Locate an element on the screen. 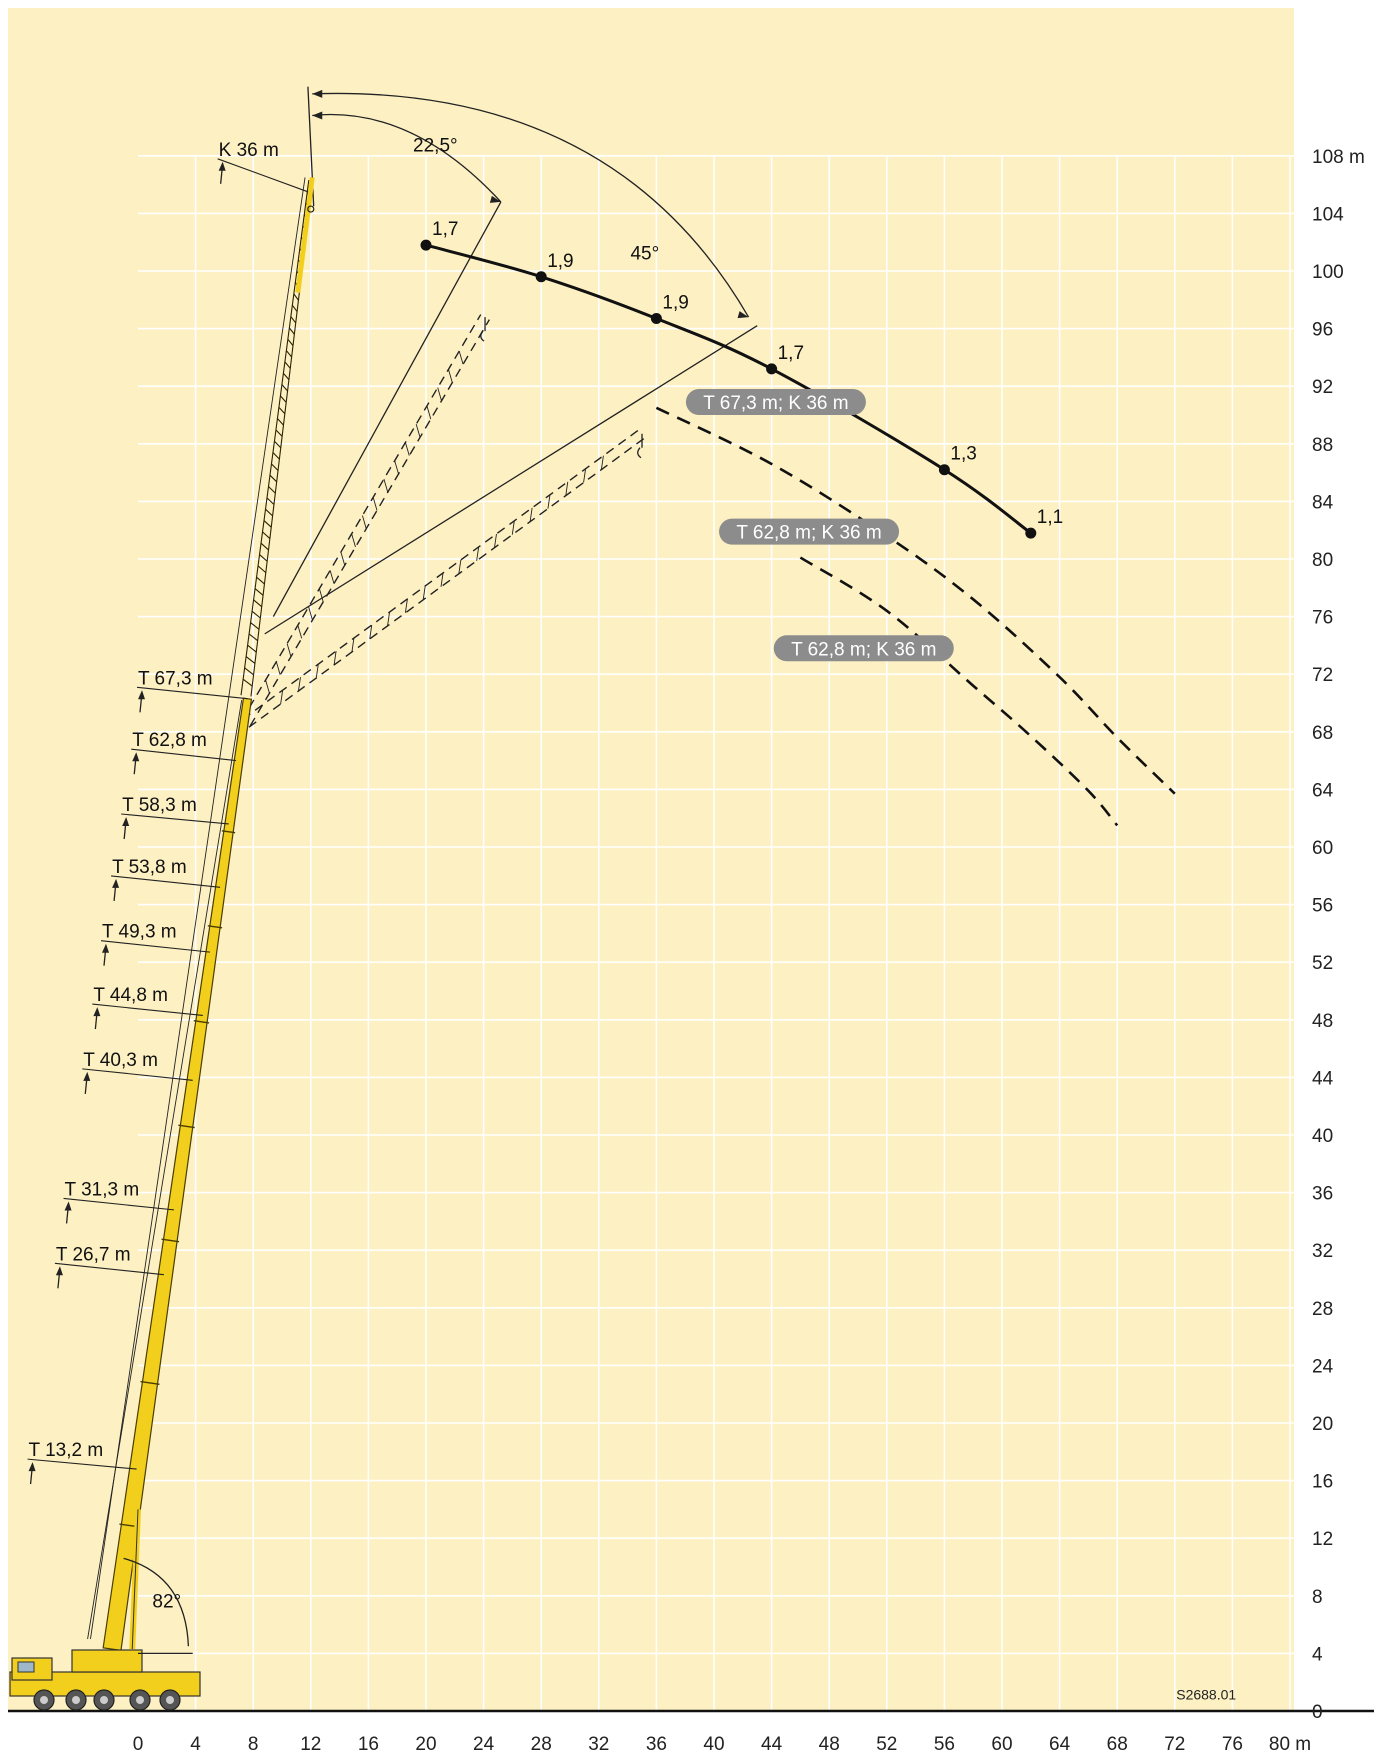 The height and width of the screenshot is (1758, 1374). boom-section-label: T 13,2 m is located at coordinates (66, 1450).